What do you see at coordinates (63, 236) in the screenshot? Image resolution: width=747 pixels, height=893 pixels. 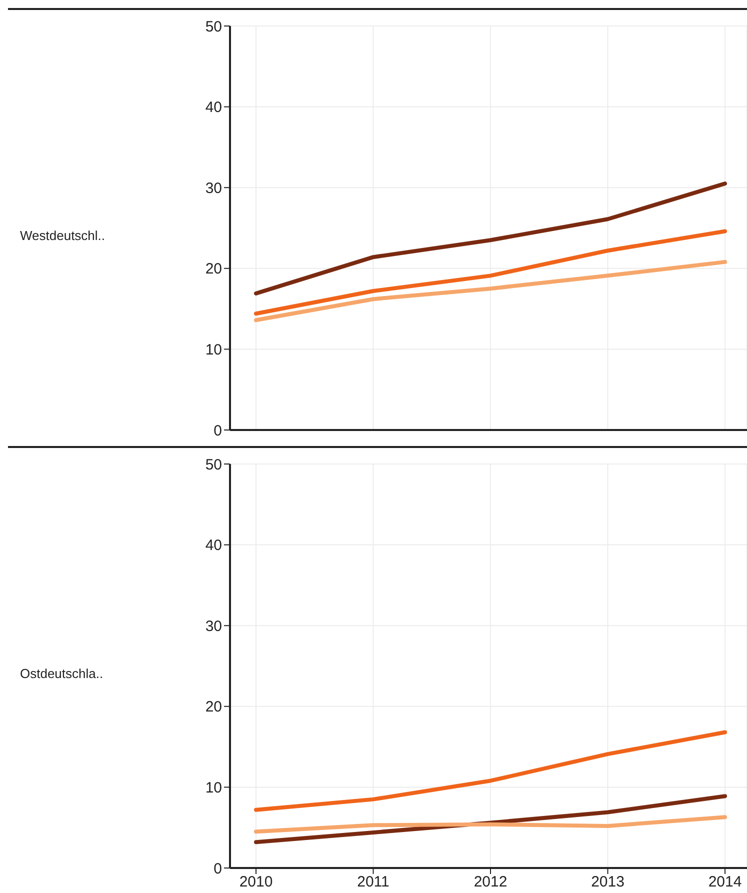 I see `y-axis-title: Westdeutschl..` at bounding box center [63, 236].